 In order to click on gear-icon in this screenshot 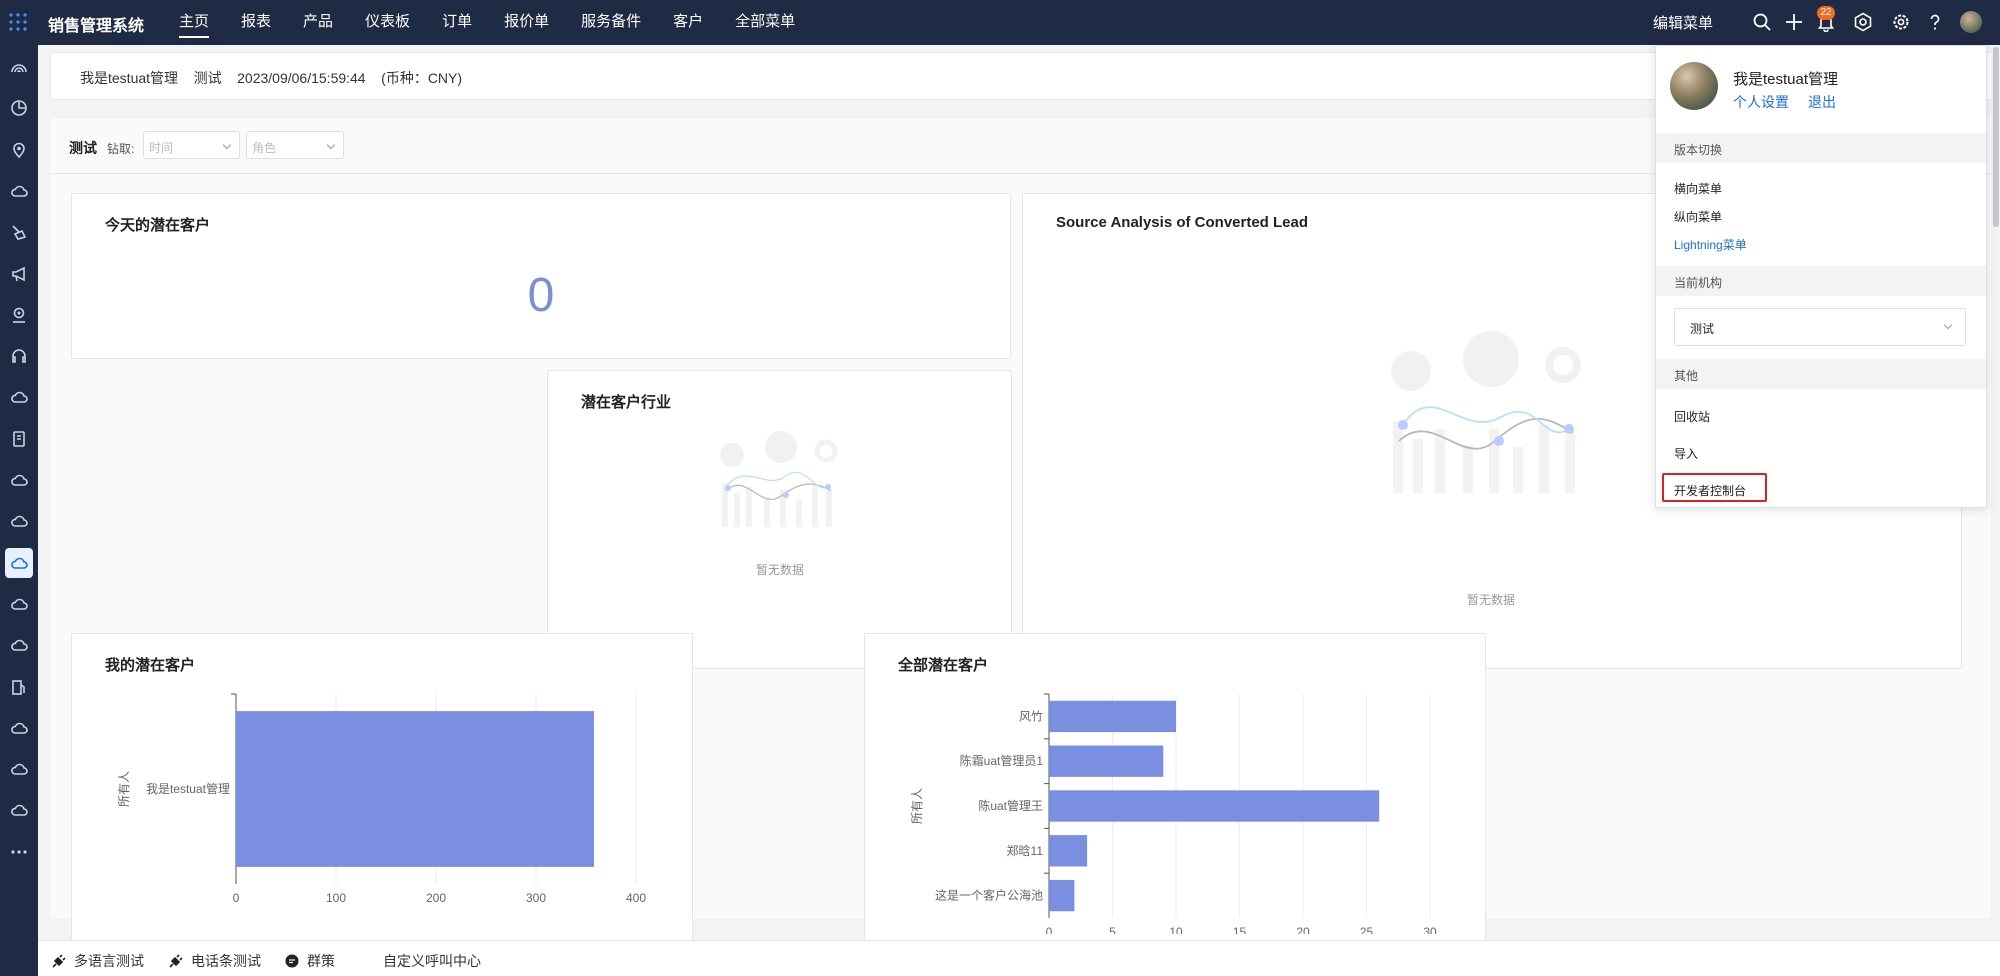, I will do `click(1901, 22)`.